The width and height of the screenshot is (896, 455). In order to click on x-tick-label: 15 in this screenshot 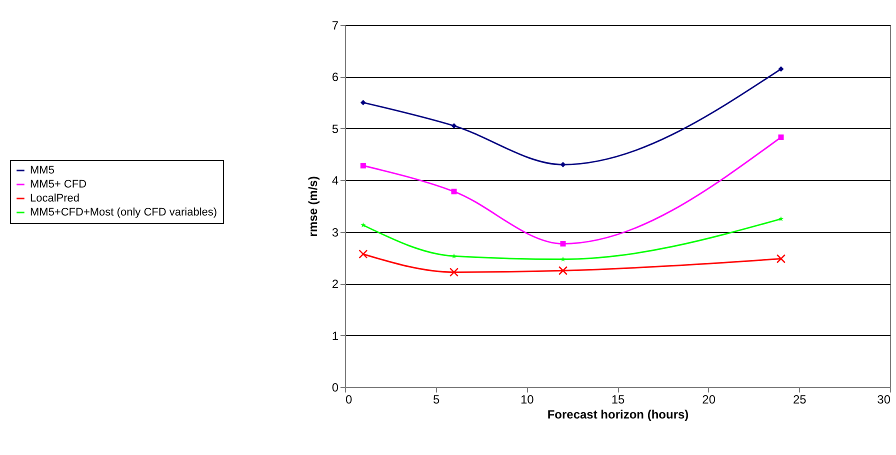, I will do `click(618, 399)`.